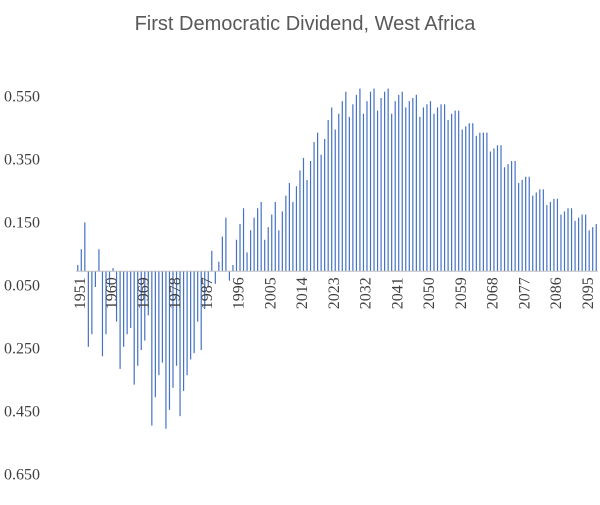 This screenshot has height=505, width=600. What do you see at coordinates (493, 293) in the screenshot?
I see `x-tick-label: 2068` at bounding box center [493, 293].